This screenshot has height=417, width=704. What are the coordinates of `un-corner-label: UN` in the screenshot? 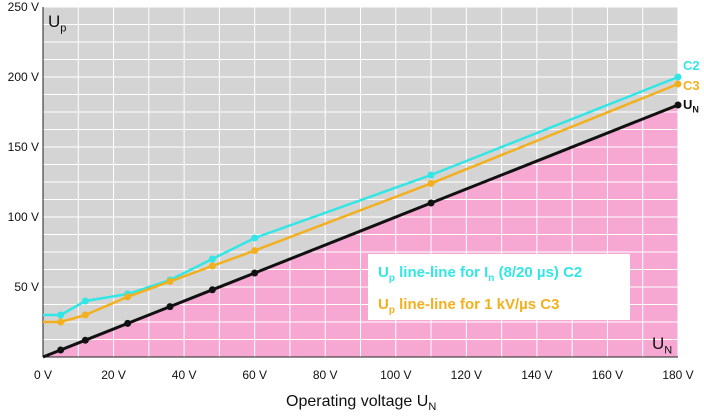 It's located at (662, 345).